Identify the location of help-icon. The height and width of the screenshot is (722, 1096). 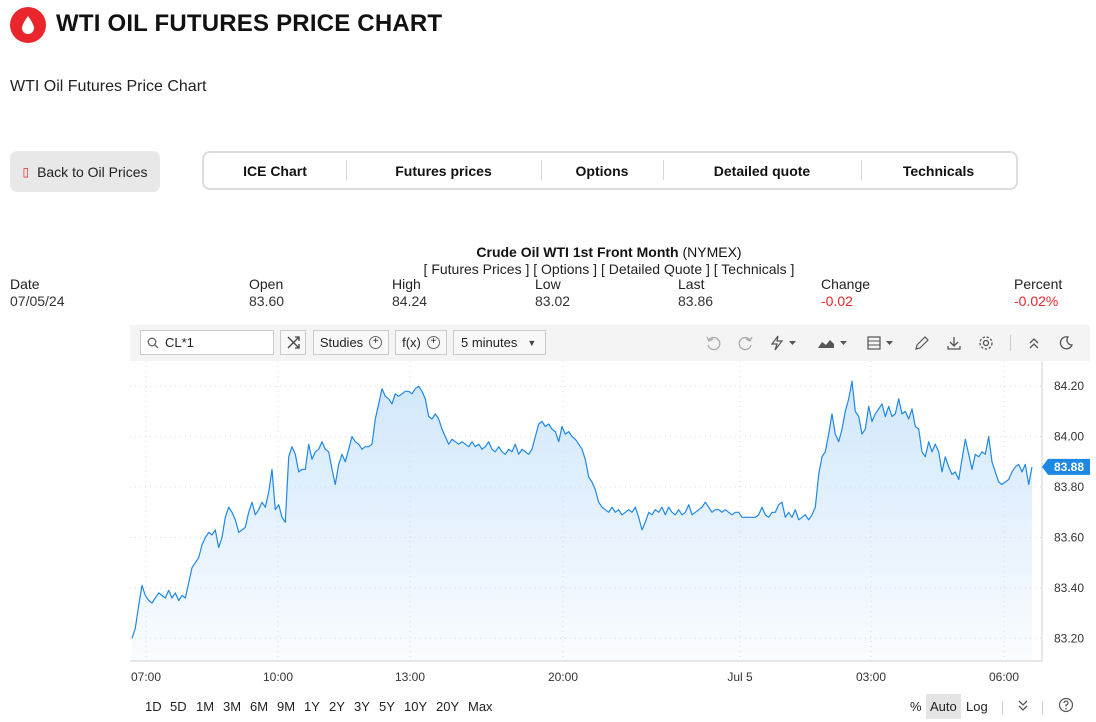
(1066, 707).